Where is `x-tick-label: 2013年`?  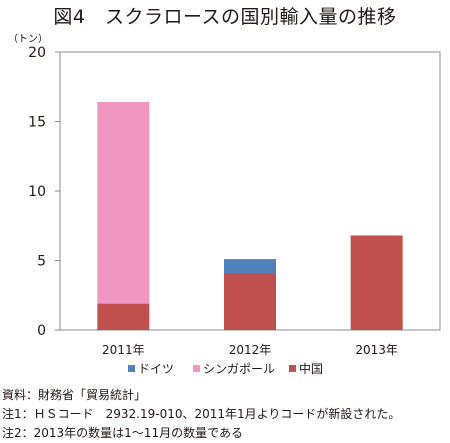
x-tick-label: 2013年 is located at coordinates (376, 350).